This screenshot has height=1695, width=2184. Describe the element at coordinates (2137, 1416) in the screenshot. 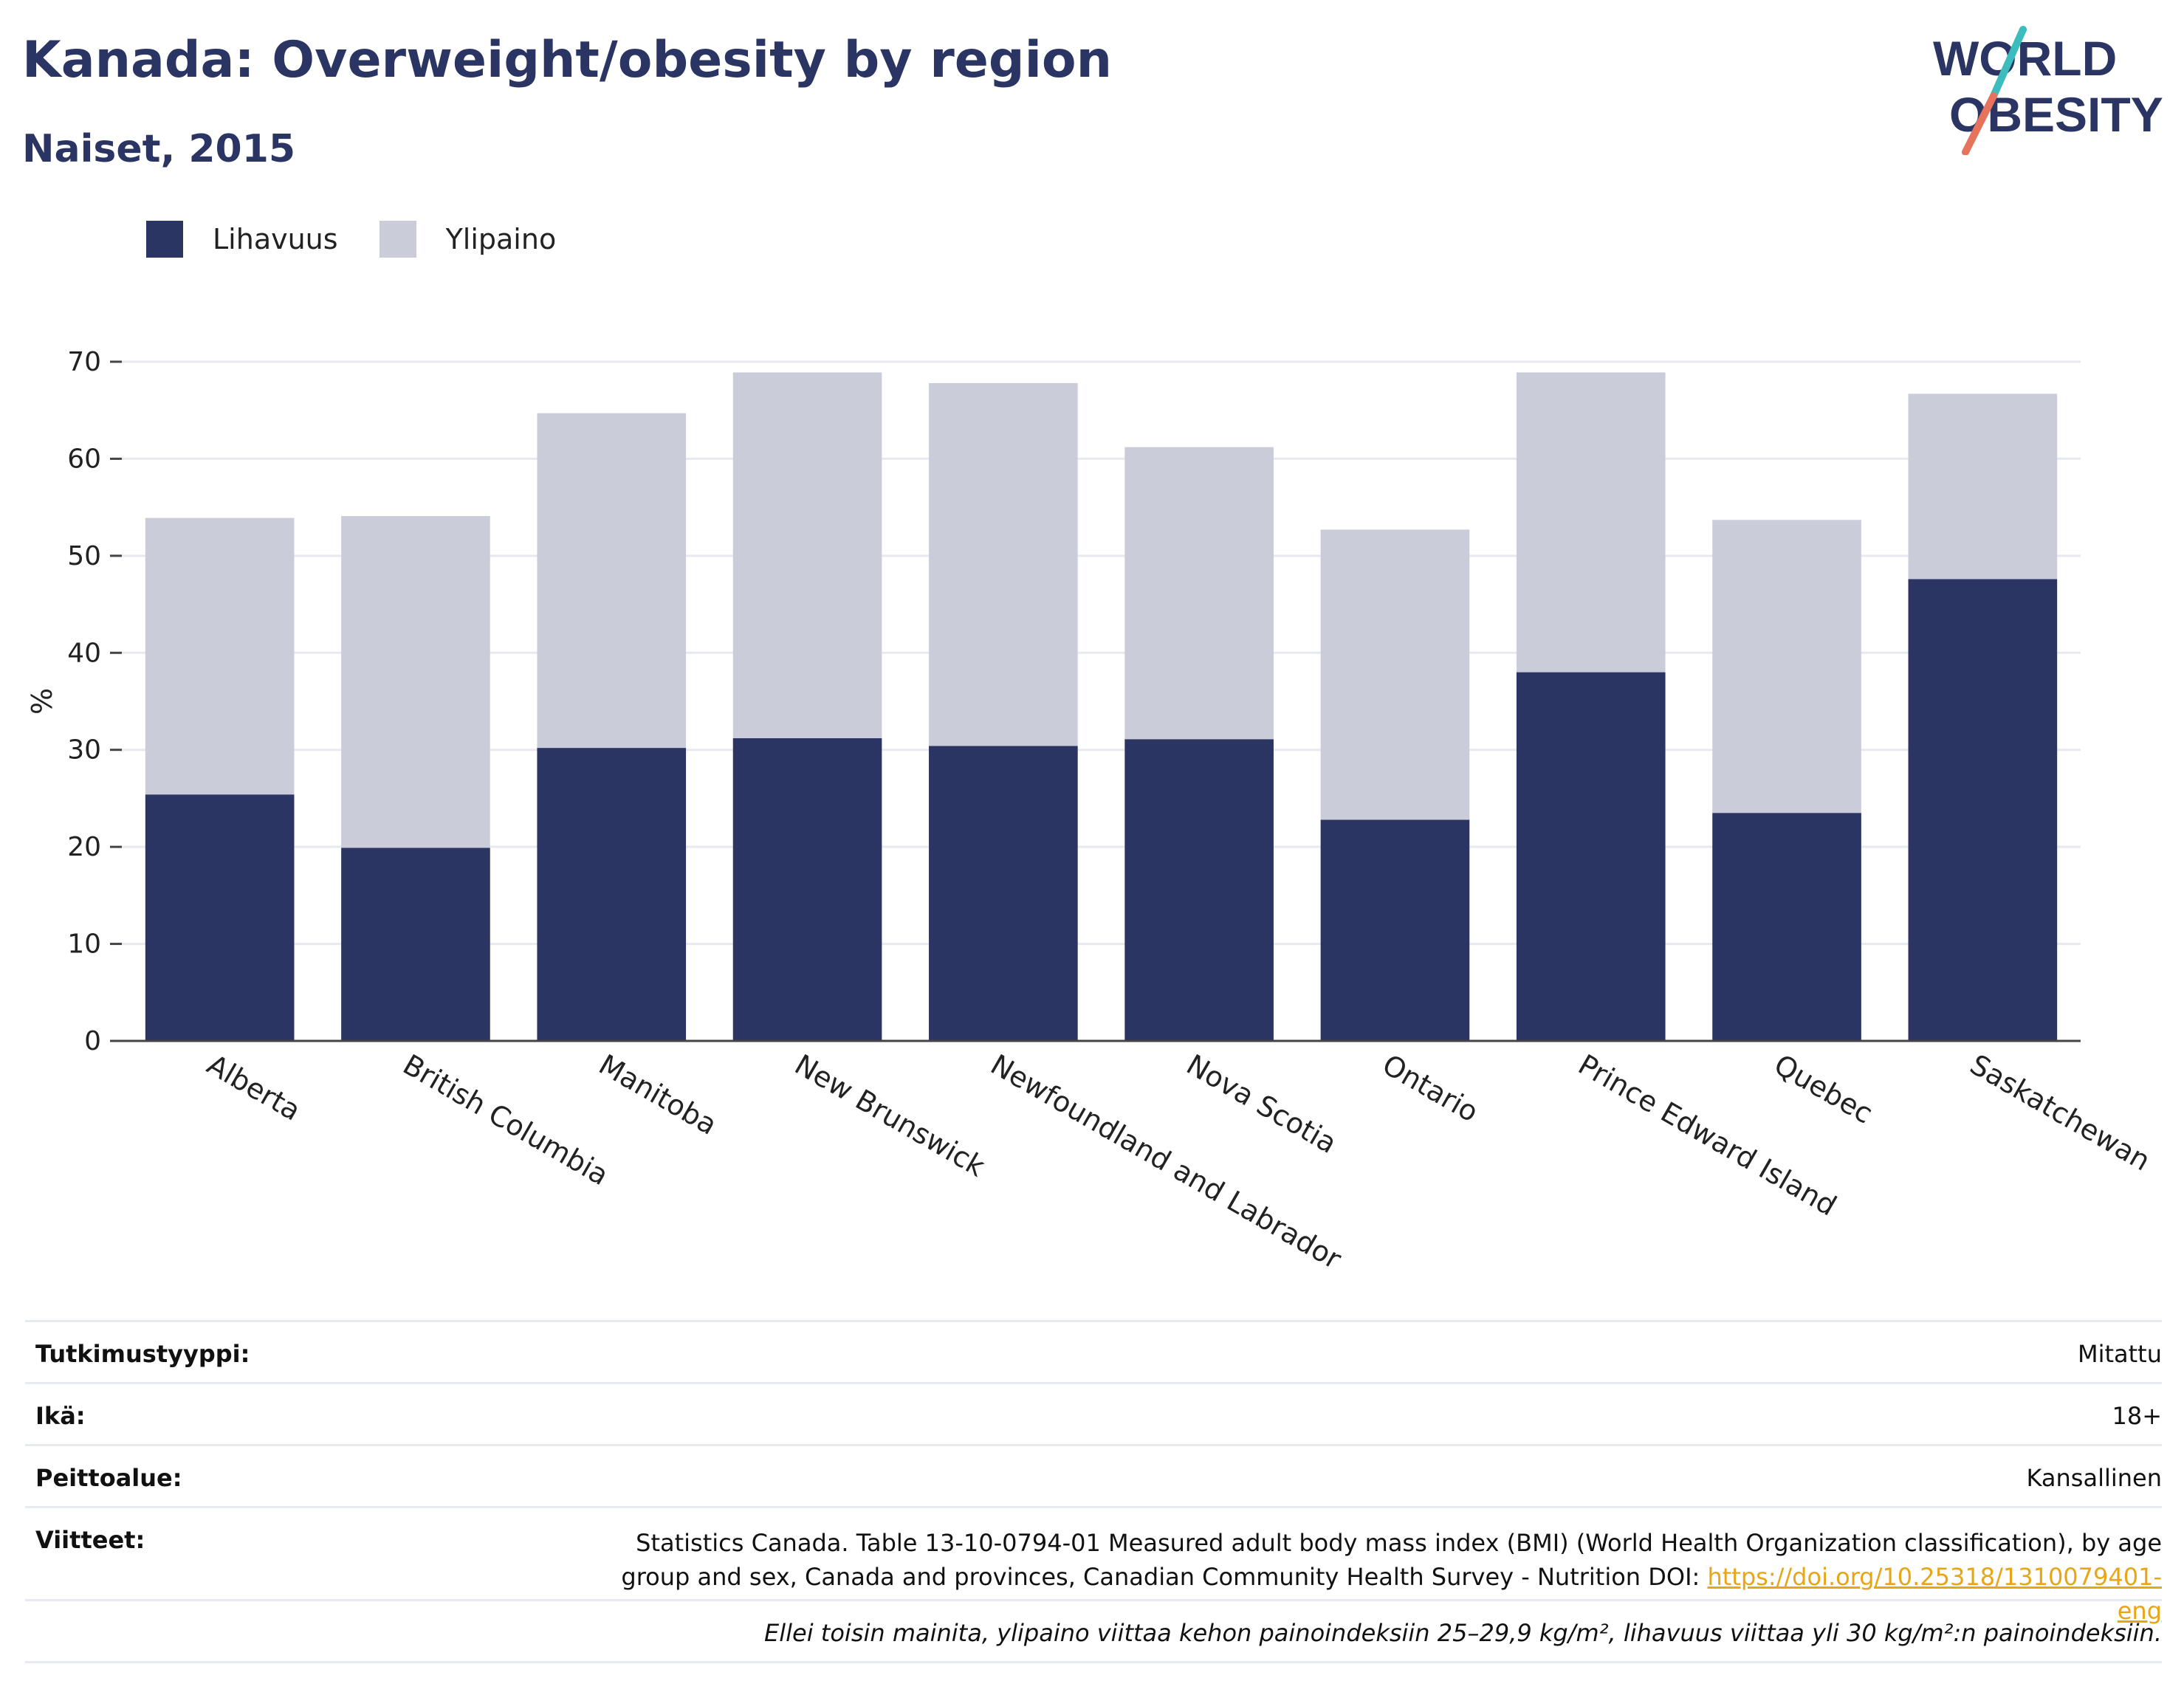

I see `meta-value: 18+` at that location.